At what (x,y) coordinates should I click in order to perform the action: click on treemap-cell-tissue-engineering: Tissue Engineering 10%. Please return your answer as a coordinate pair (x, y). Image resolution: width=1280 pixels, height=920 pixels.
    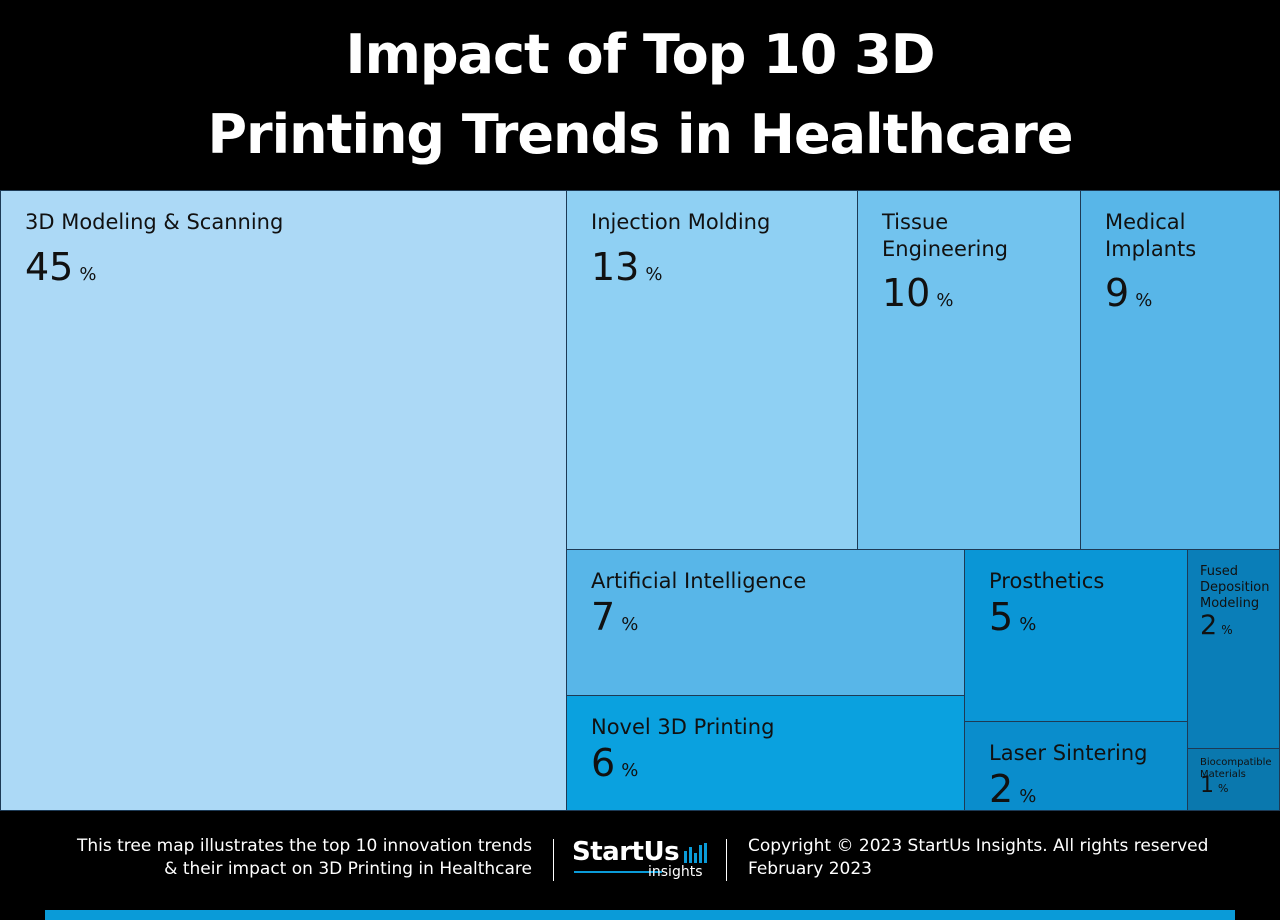
    Looking at the image, I should click on (969, 370).